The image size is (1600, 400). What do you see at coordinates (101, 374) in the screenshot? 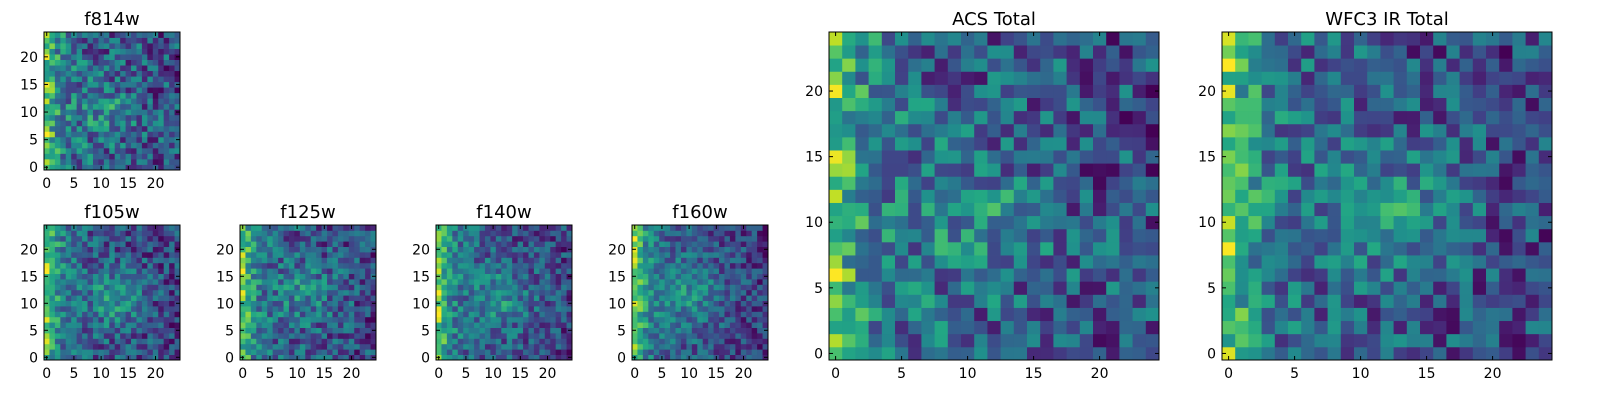
I see `x-tick-label: 10` at bounding box center [101, 374].